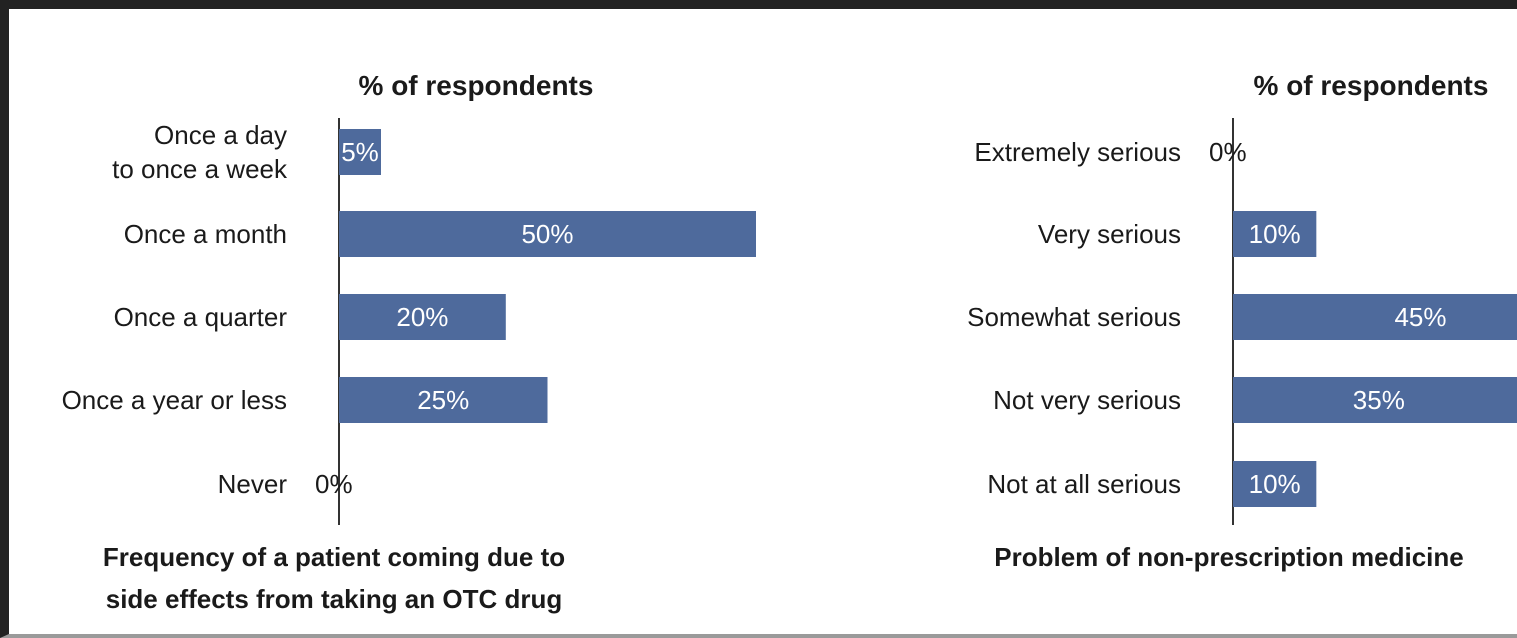  Describe the element at coordinates (334, 599) in the screenshot. I see `chart-title: side effects from taking an OTC drug` at that location.